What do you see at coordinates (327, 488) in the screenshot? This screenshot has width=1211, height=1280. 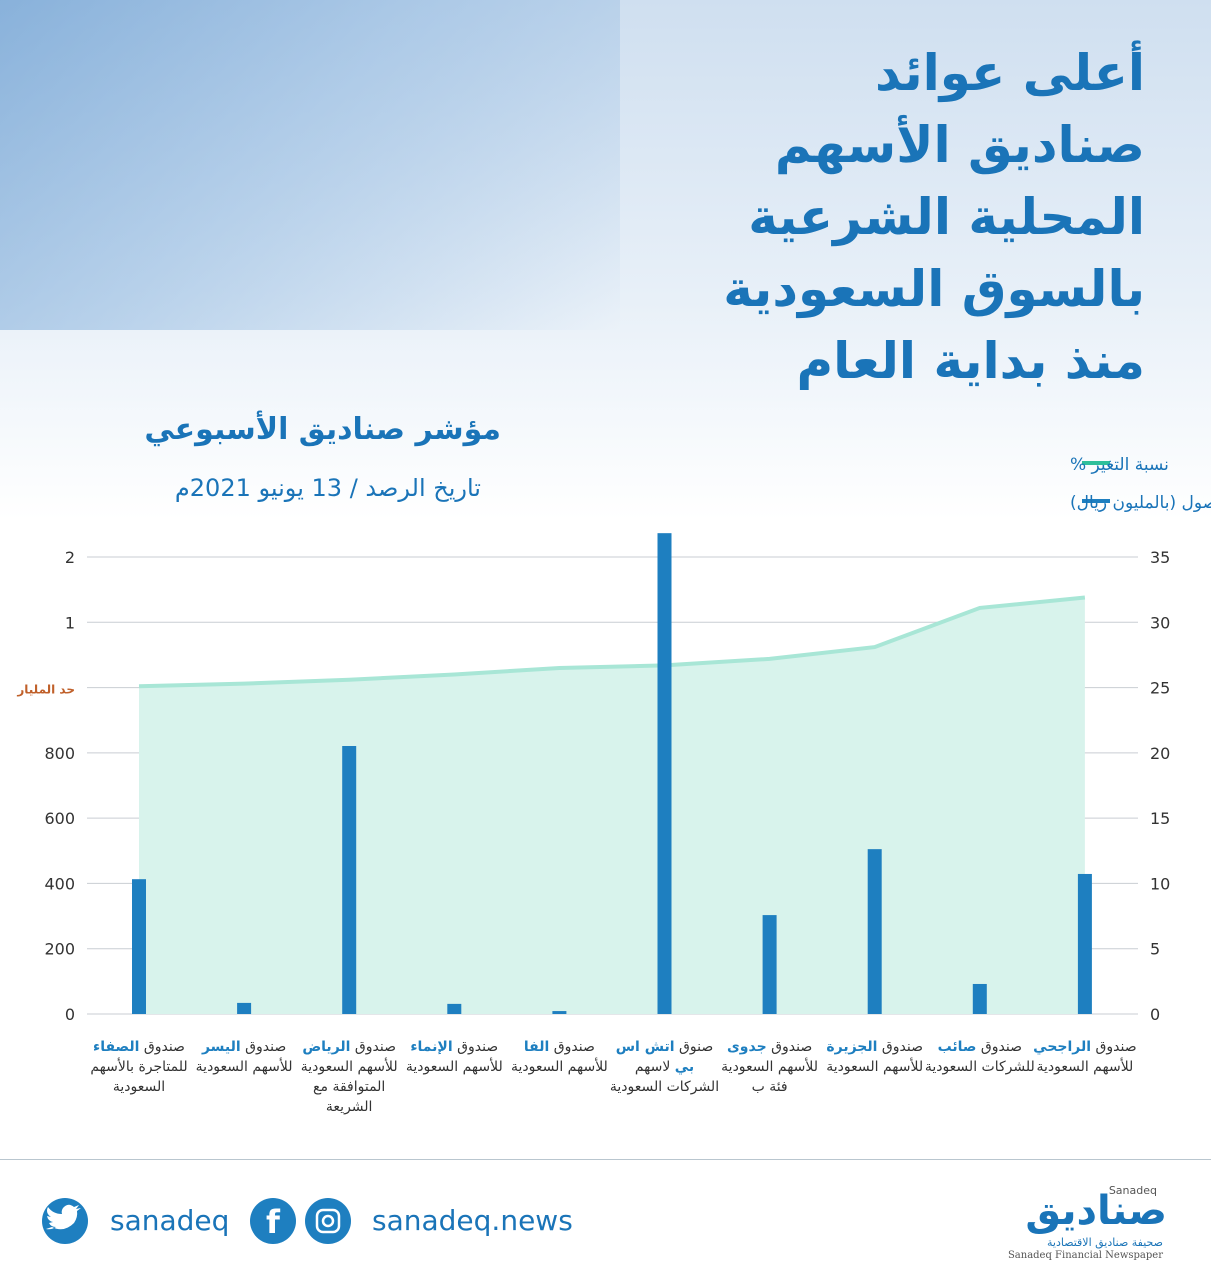 I see `date-note: تاريخ الرصد / 13 يونيو 2021م` at bounding box center [327, 488].